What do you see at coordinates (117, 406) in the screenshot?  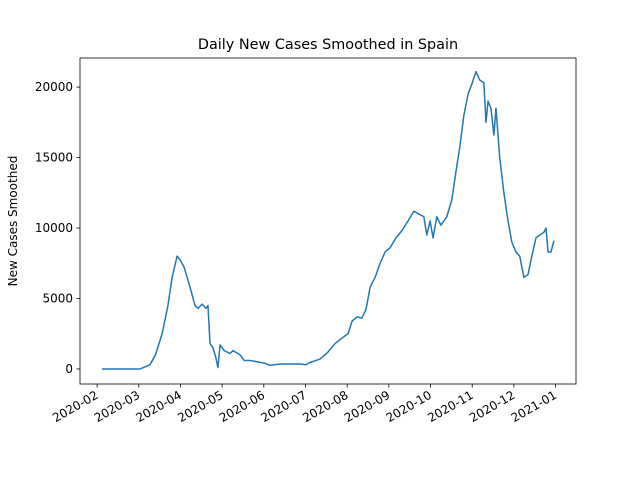 I see `x-tick-label: 2020-03` at bounding box center [117, 406].